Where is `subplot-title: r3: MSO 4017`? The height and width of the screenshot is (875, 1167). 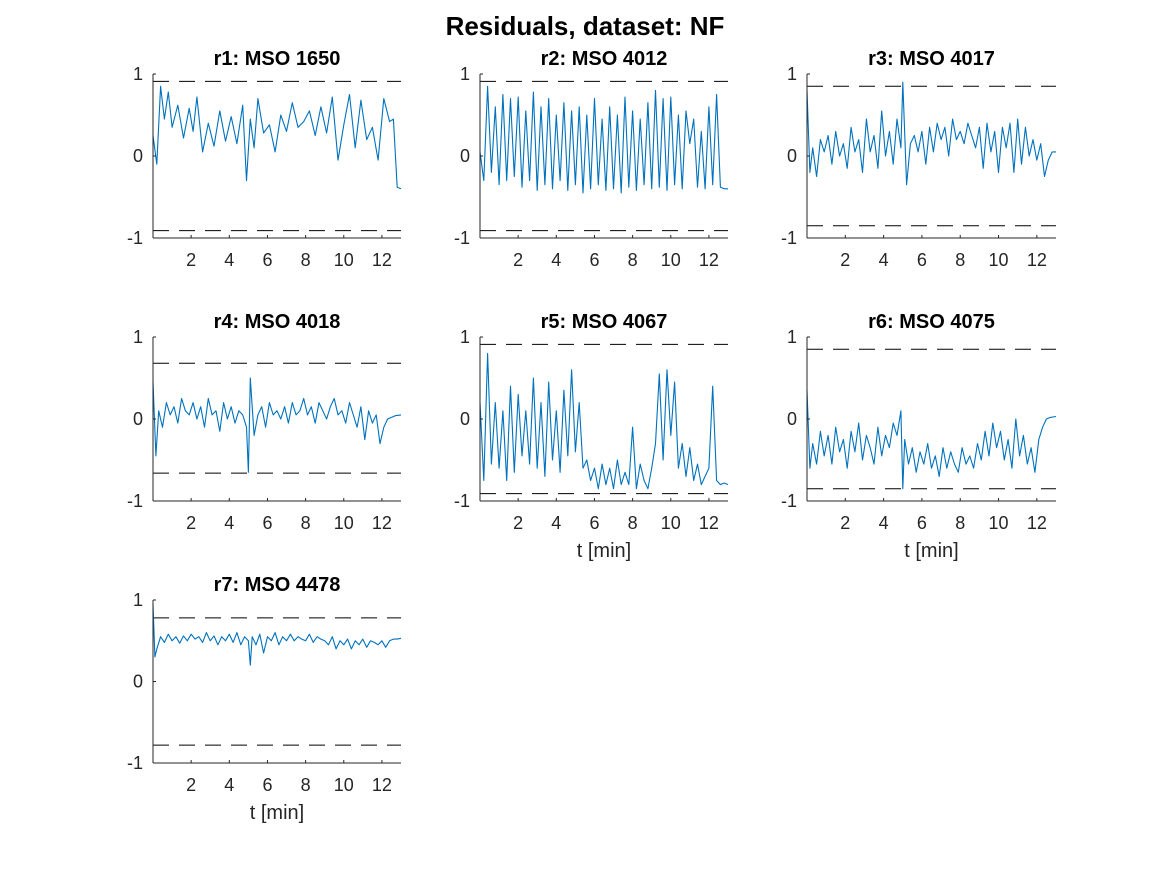
subplot-title: r3: MSO 4017 is located at coordinates (931, 59).